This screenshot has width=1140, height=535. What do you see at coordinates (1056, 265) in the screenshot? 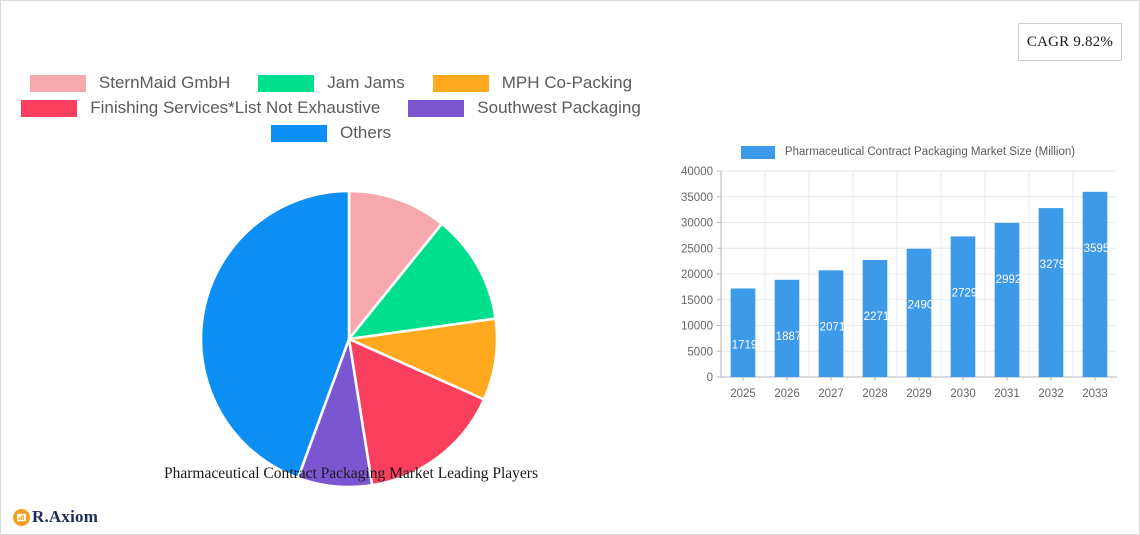
I see `bar-value-label: 32797` at bounding box center [1056, 265].